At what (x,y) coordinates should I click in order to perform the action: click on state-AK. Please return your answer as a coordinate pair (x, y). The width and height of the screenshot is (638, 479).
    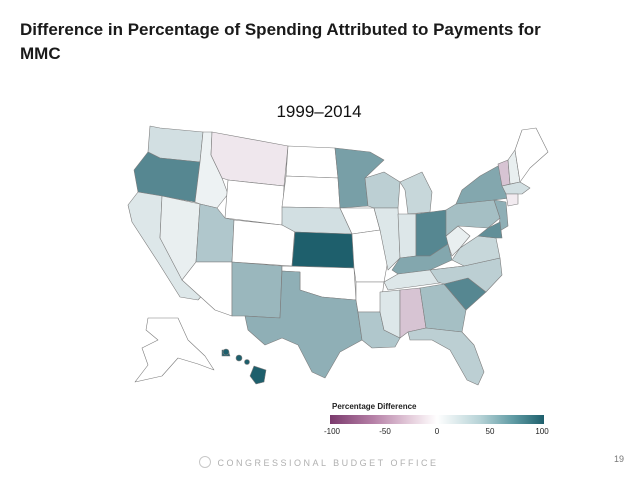
    Looking at the image, I should click on (174, 350).